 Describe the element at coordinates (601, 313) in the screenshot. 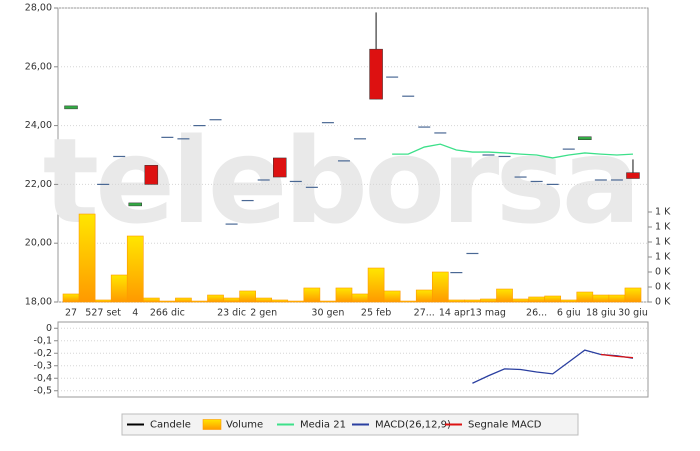

I see `x-tick-label: 18 giu` at that location.